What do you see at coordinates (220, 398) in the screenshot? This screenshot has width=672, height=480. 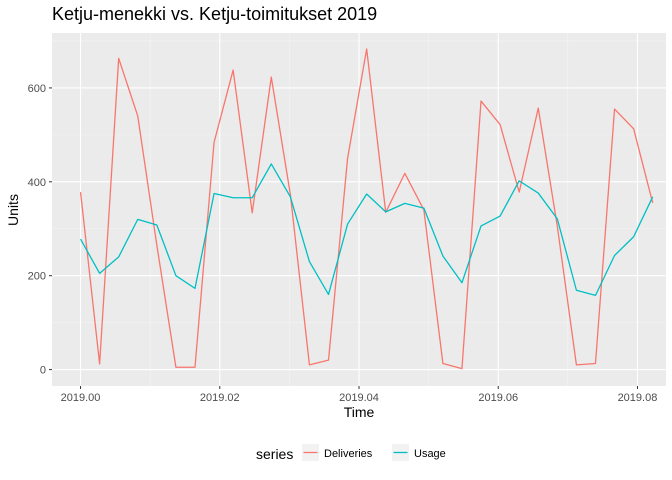 I see `x-tick-label: 2019.02` at bounding box center [220, 398].